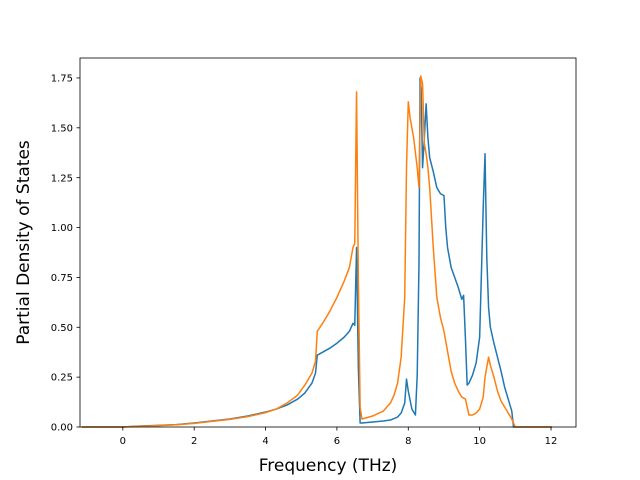  I want to click on y-tick-label: 0.25, so click(62, 378).